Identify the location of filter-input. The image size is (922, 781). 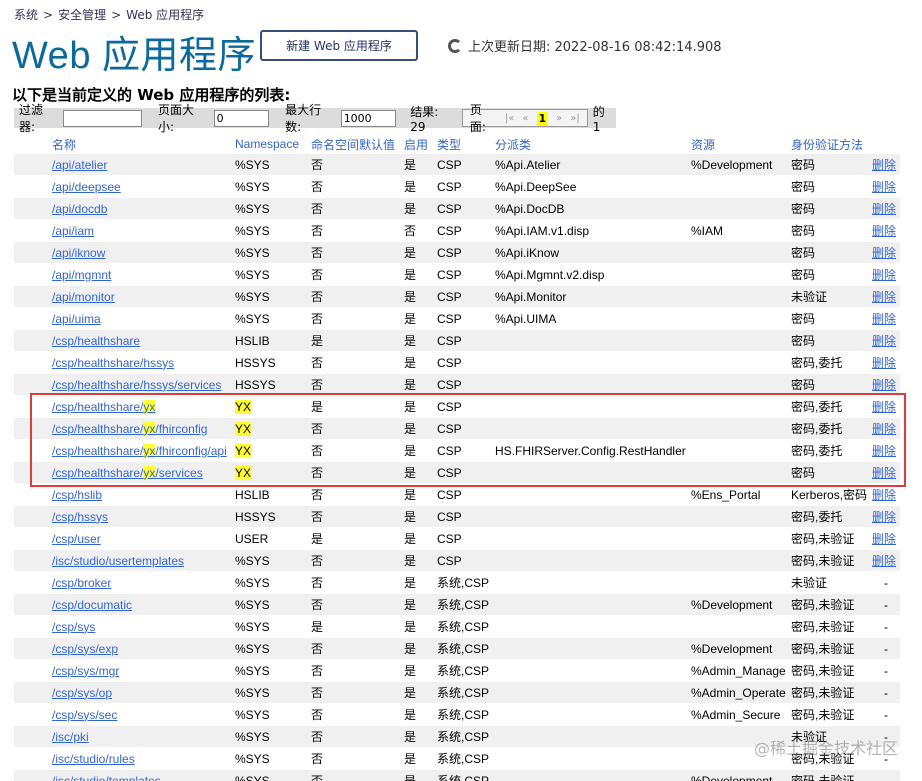
(102, 118).